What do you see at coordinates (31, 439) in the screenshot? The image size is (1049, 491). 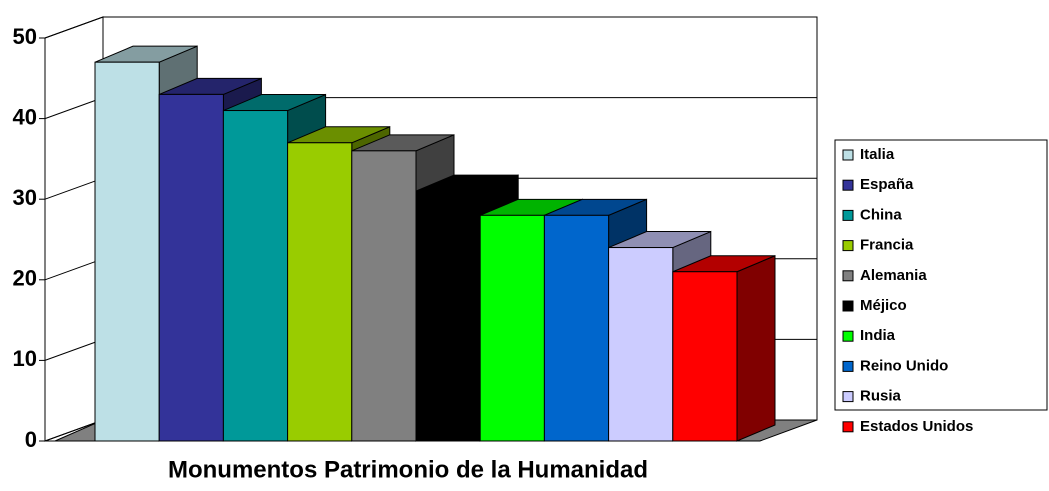 I see `y-tick-label: 0` at bounding box center [31, 439].